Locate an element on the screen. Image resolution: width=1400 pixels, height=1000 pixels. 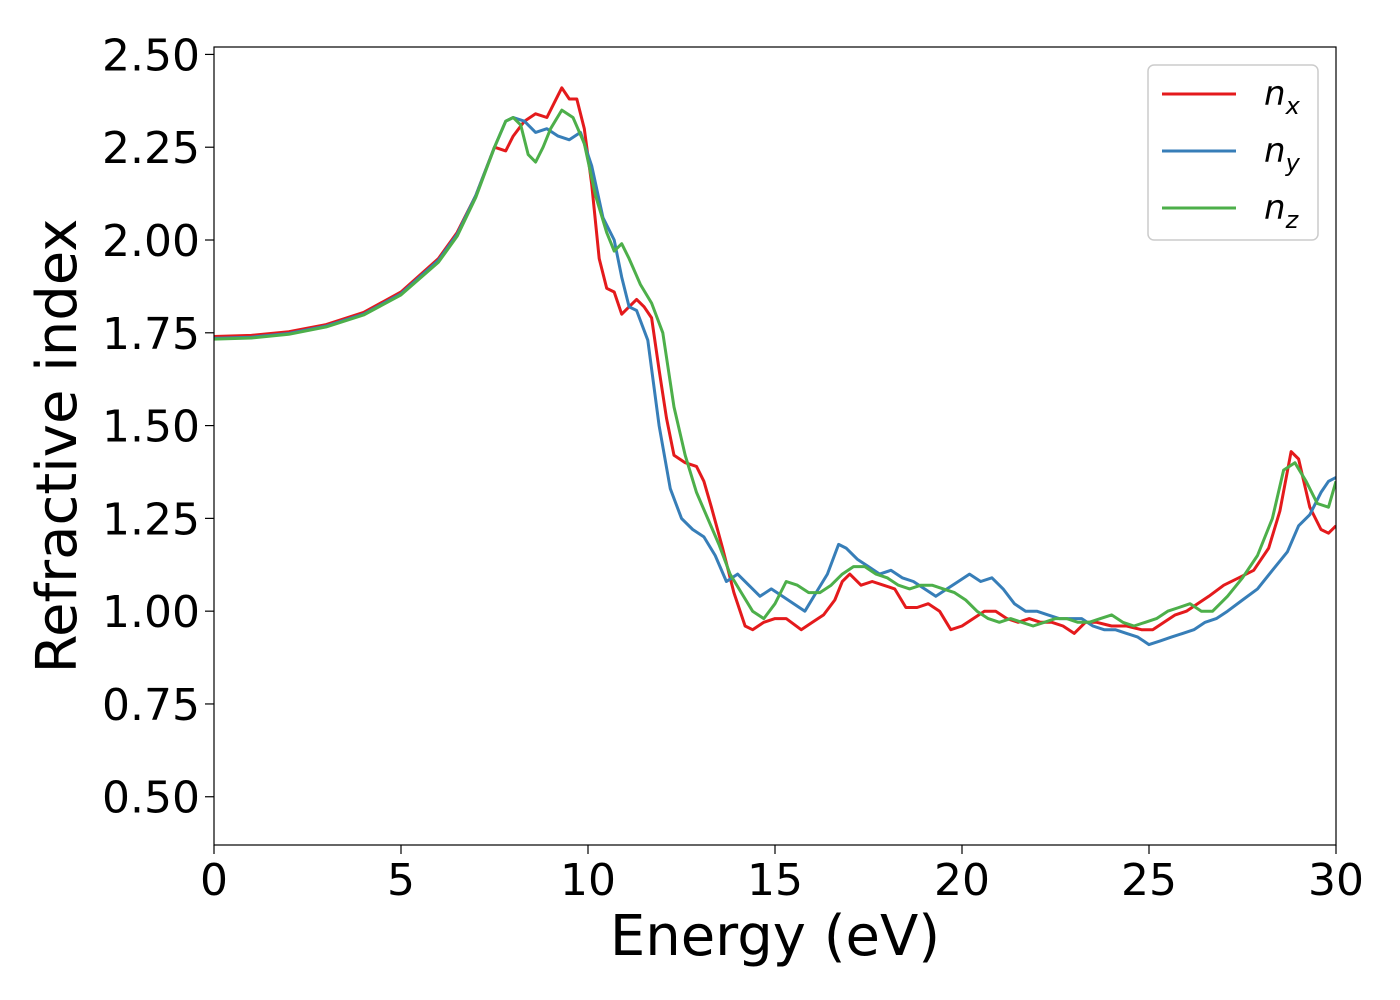
legend-label-ny: ny is located at coordinates (1282, 154).